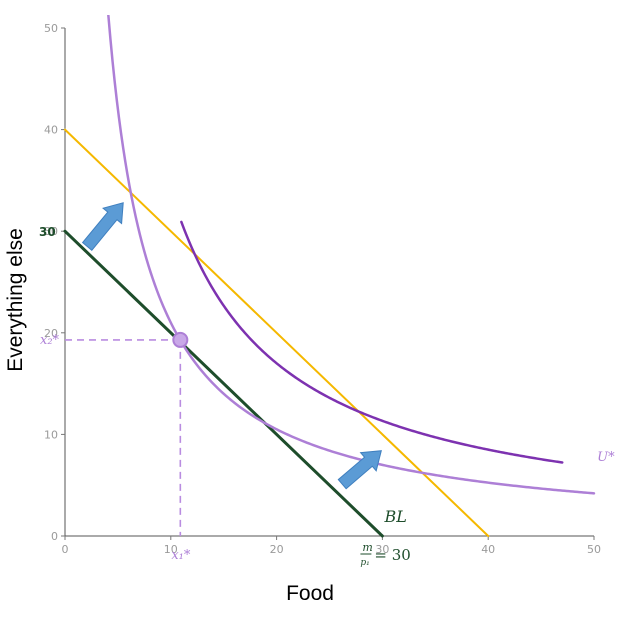  What do you see at coordinates (367, 547) in the screenshot?
I see `intercept-numerator: m` at bounding box center [367, 547].